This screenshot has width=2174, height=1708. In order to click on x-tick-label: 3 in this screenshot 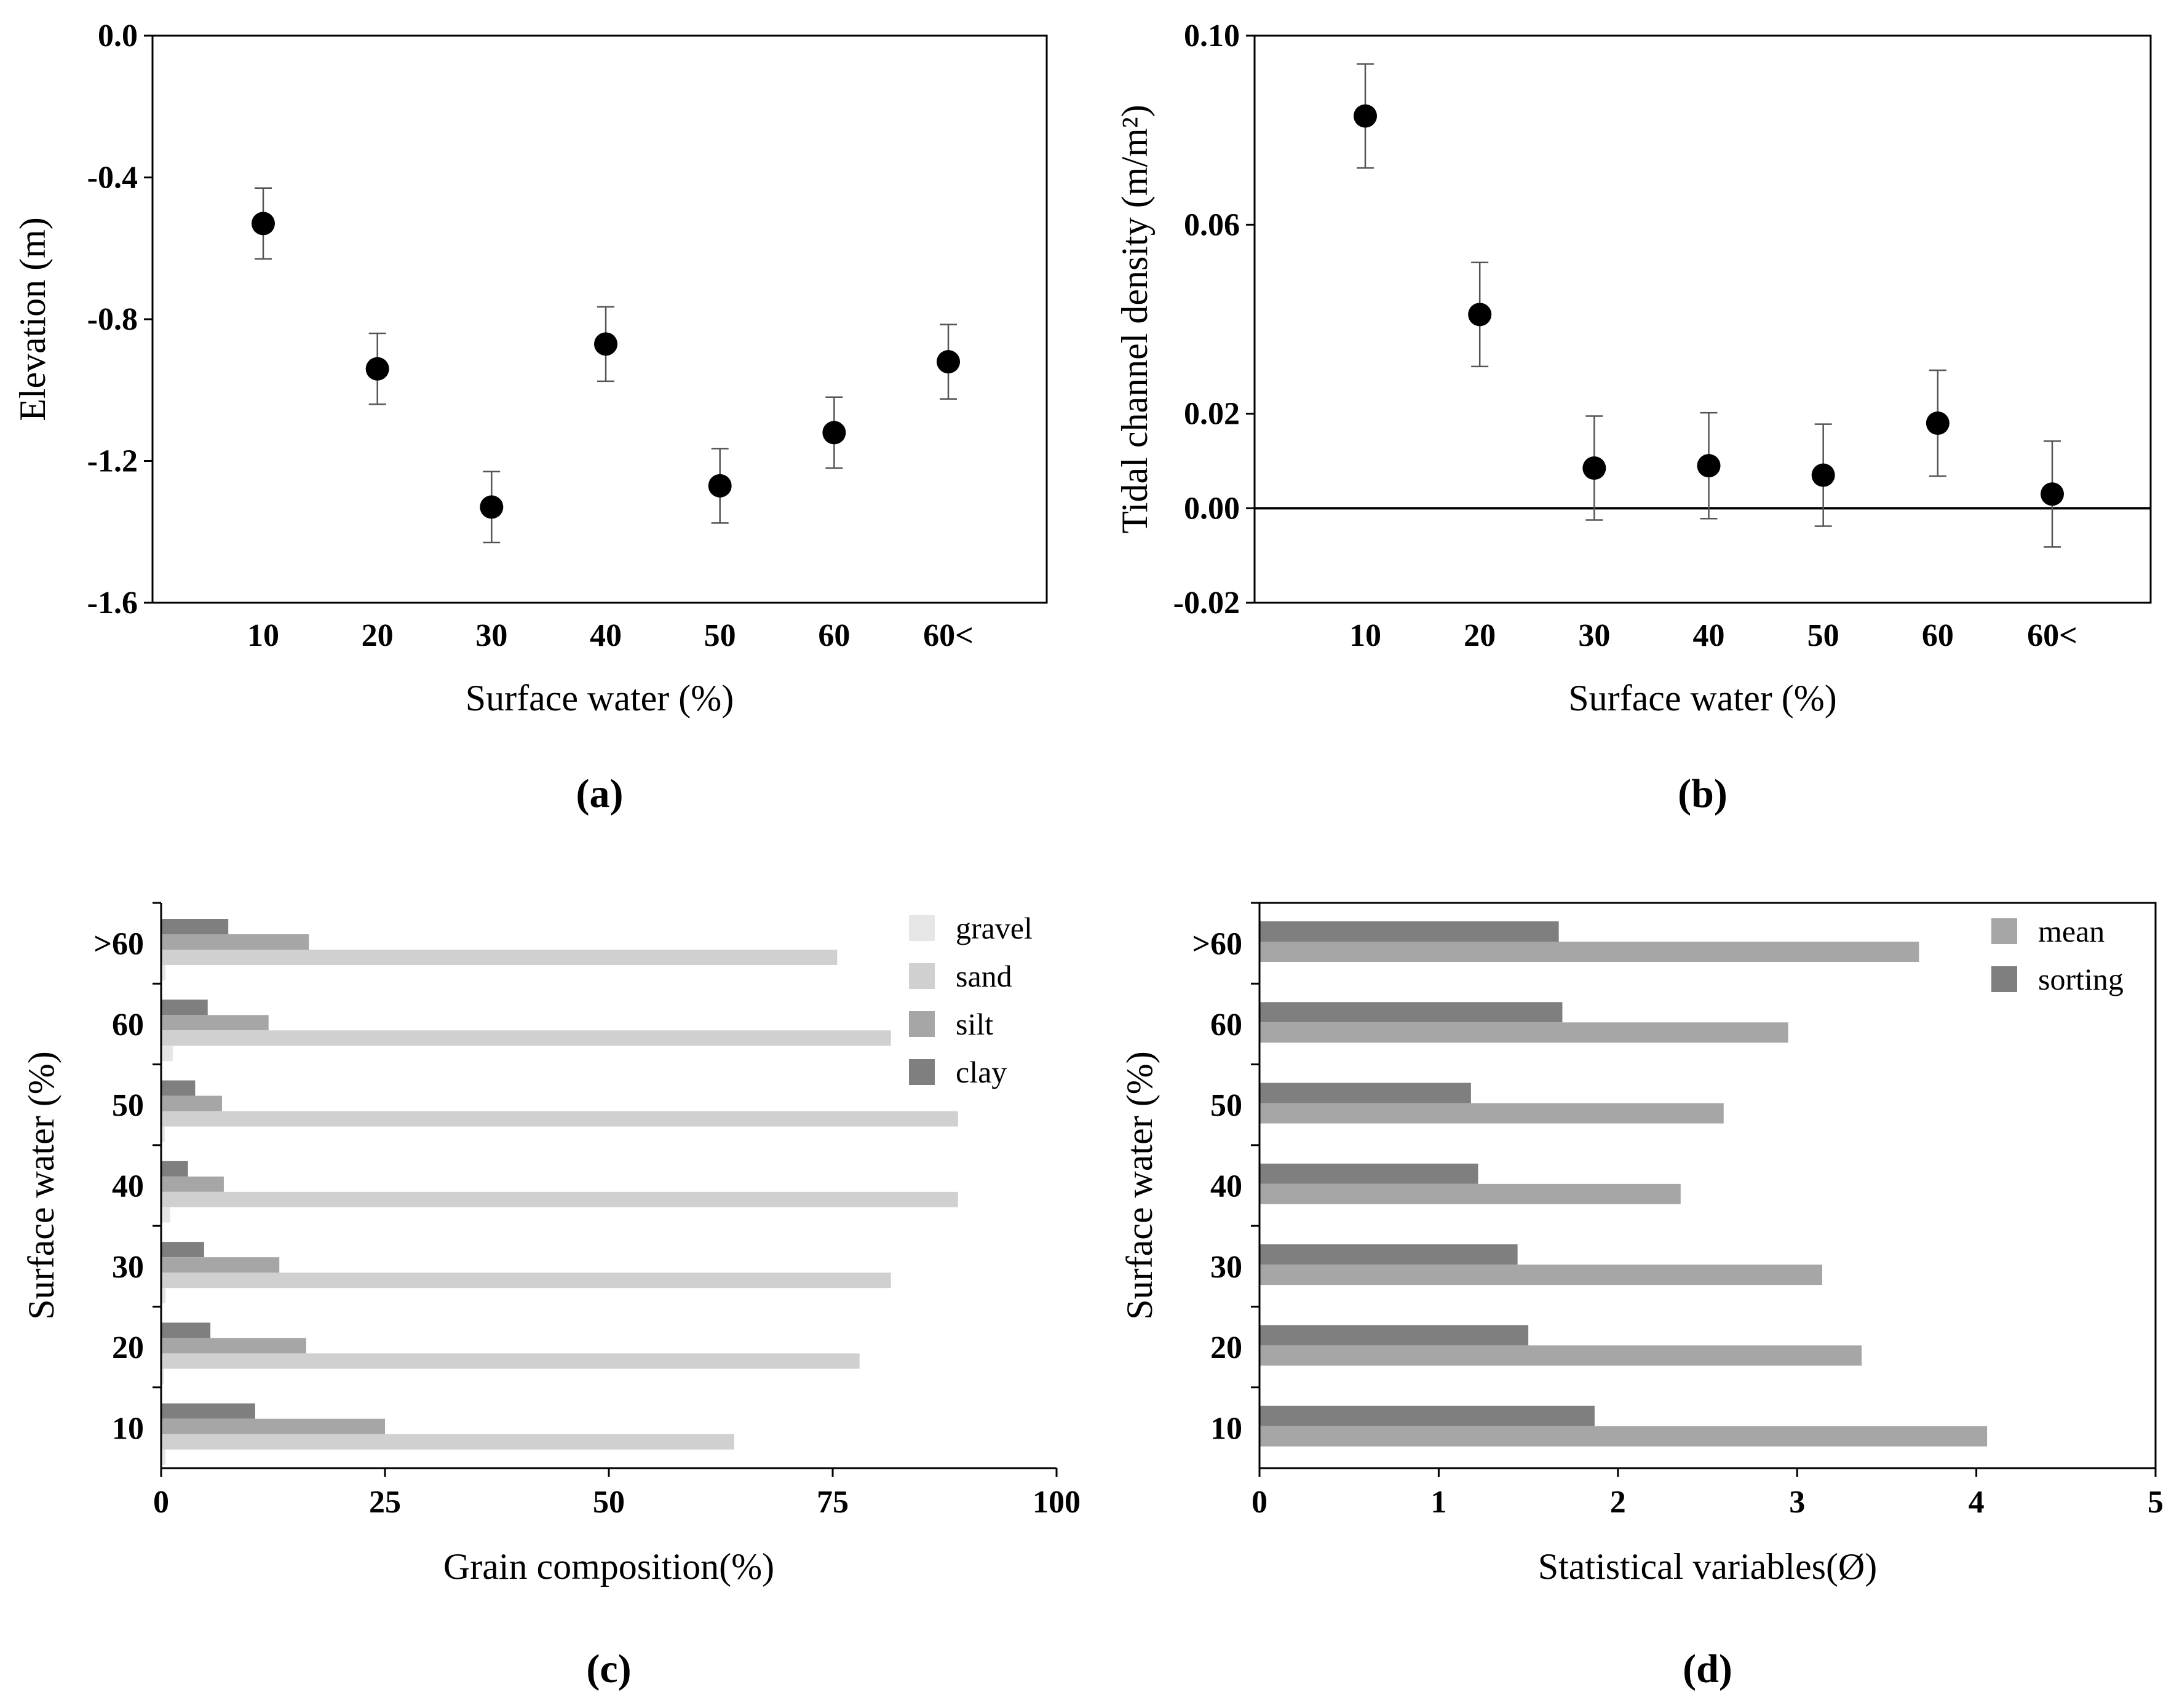, I will do `click(1797, 1502)`.